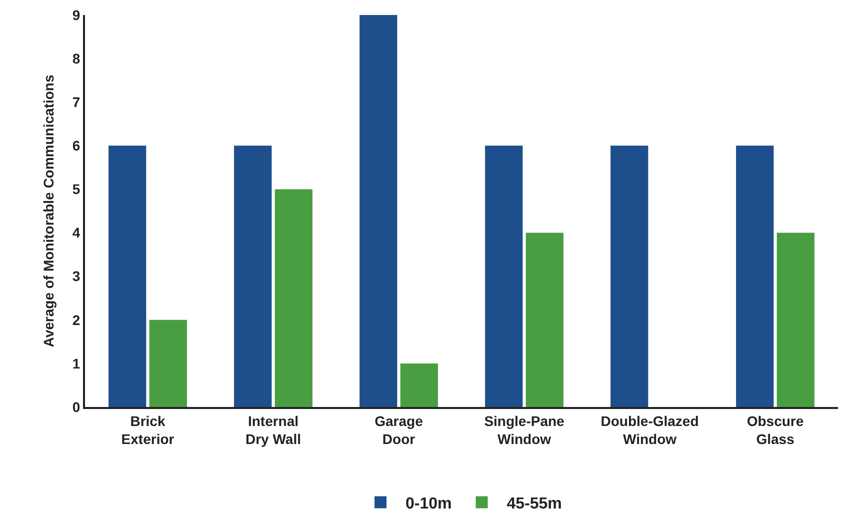 Image resolution: width=843 pixels, height=525 pixels. What do you see at coordinates (76, 276) in the screenshot?
I see `y-tick-label: 3` at bounding box center [76, 276].